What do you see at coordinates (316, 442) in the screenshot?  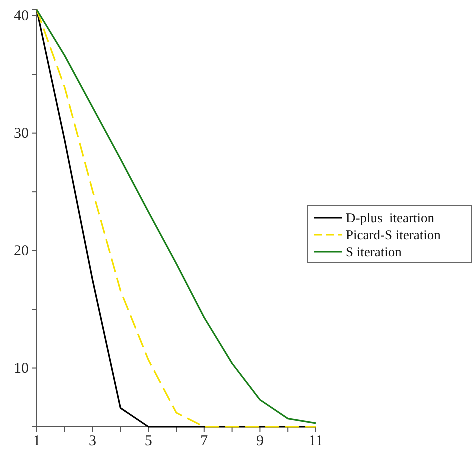 I see `x-tick-label: 11` at bounding box center [316, 442].